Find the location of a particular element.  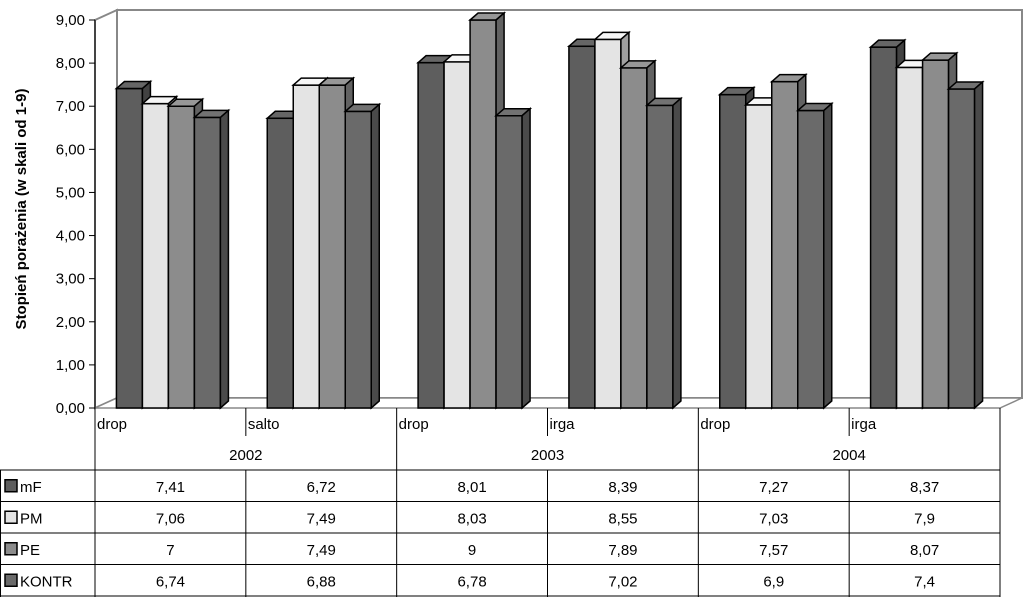

data-value-label: 6,78 is located at coordinates (471, 581).